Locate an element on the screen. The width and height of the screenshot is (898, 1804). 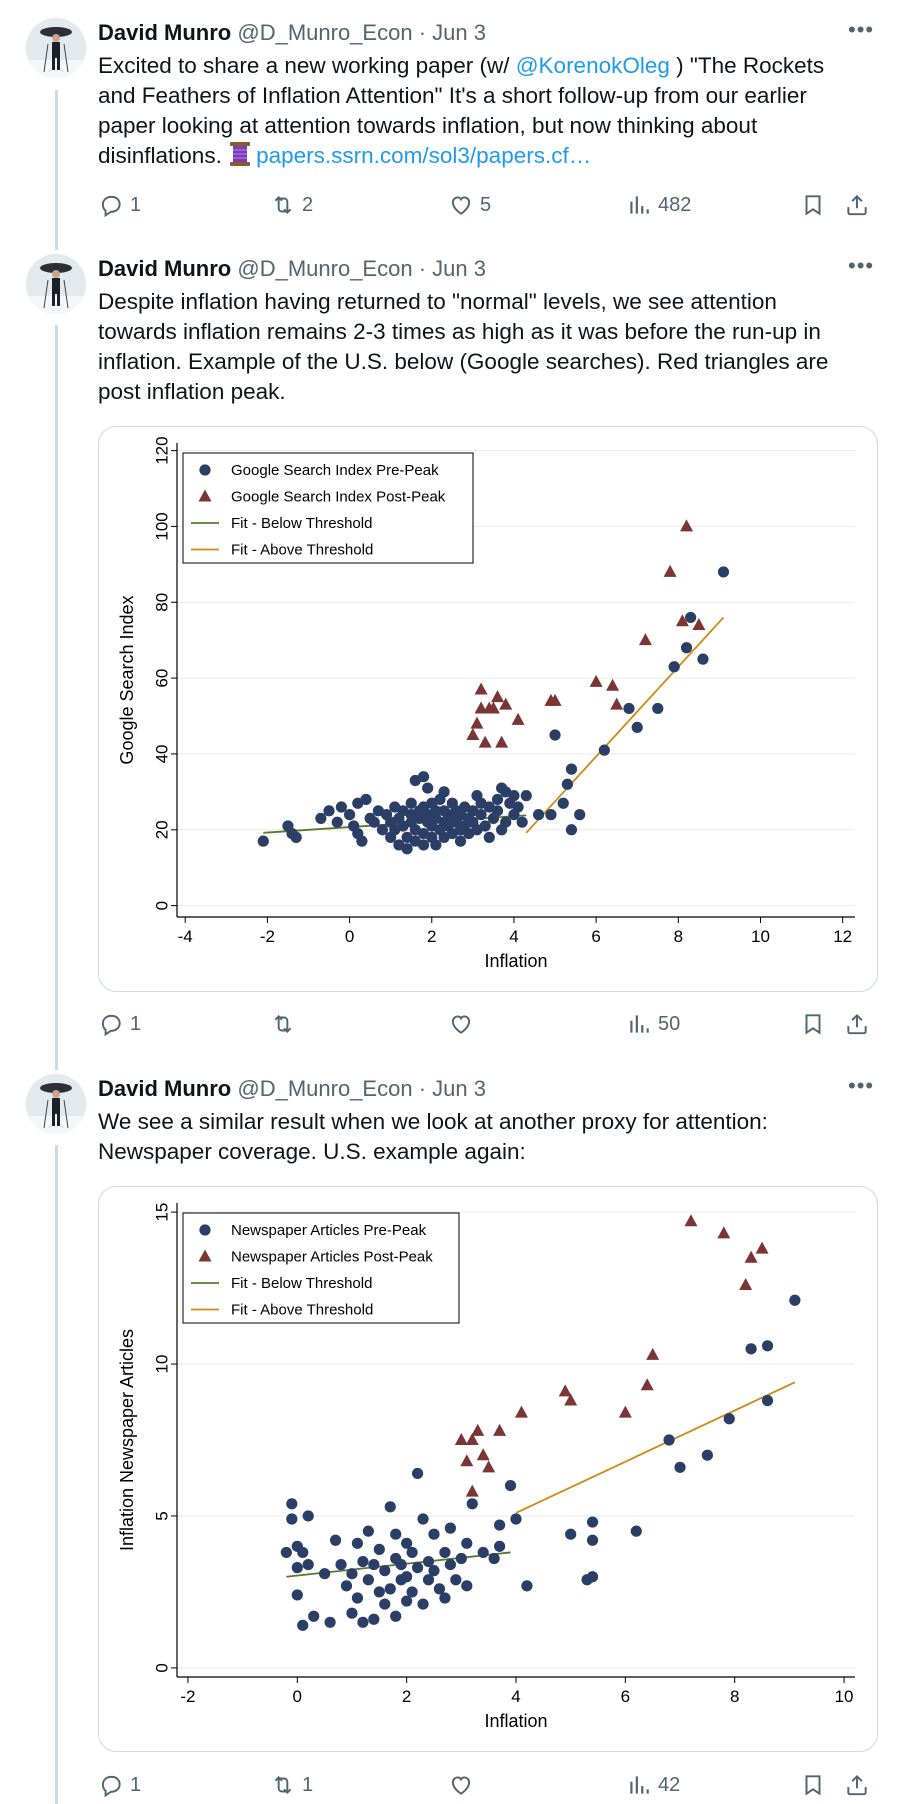
y-tick-label: 120 is located at coordinates (161, 450).